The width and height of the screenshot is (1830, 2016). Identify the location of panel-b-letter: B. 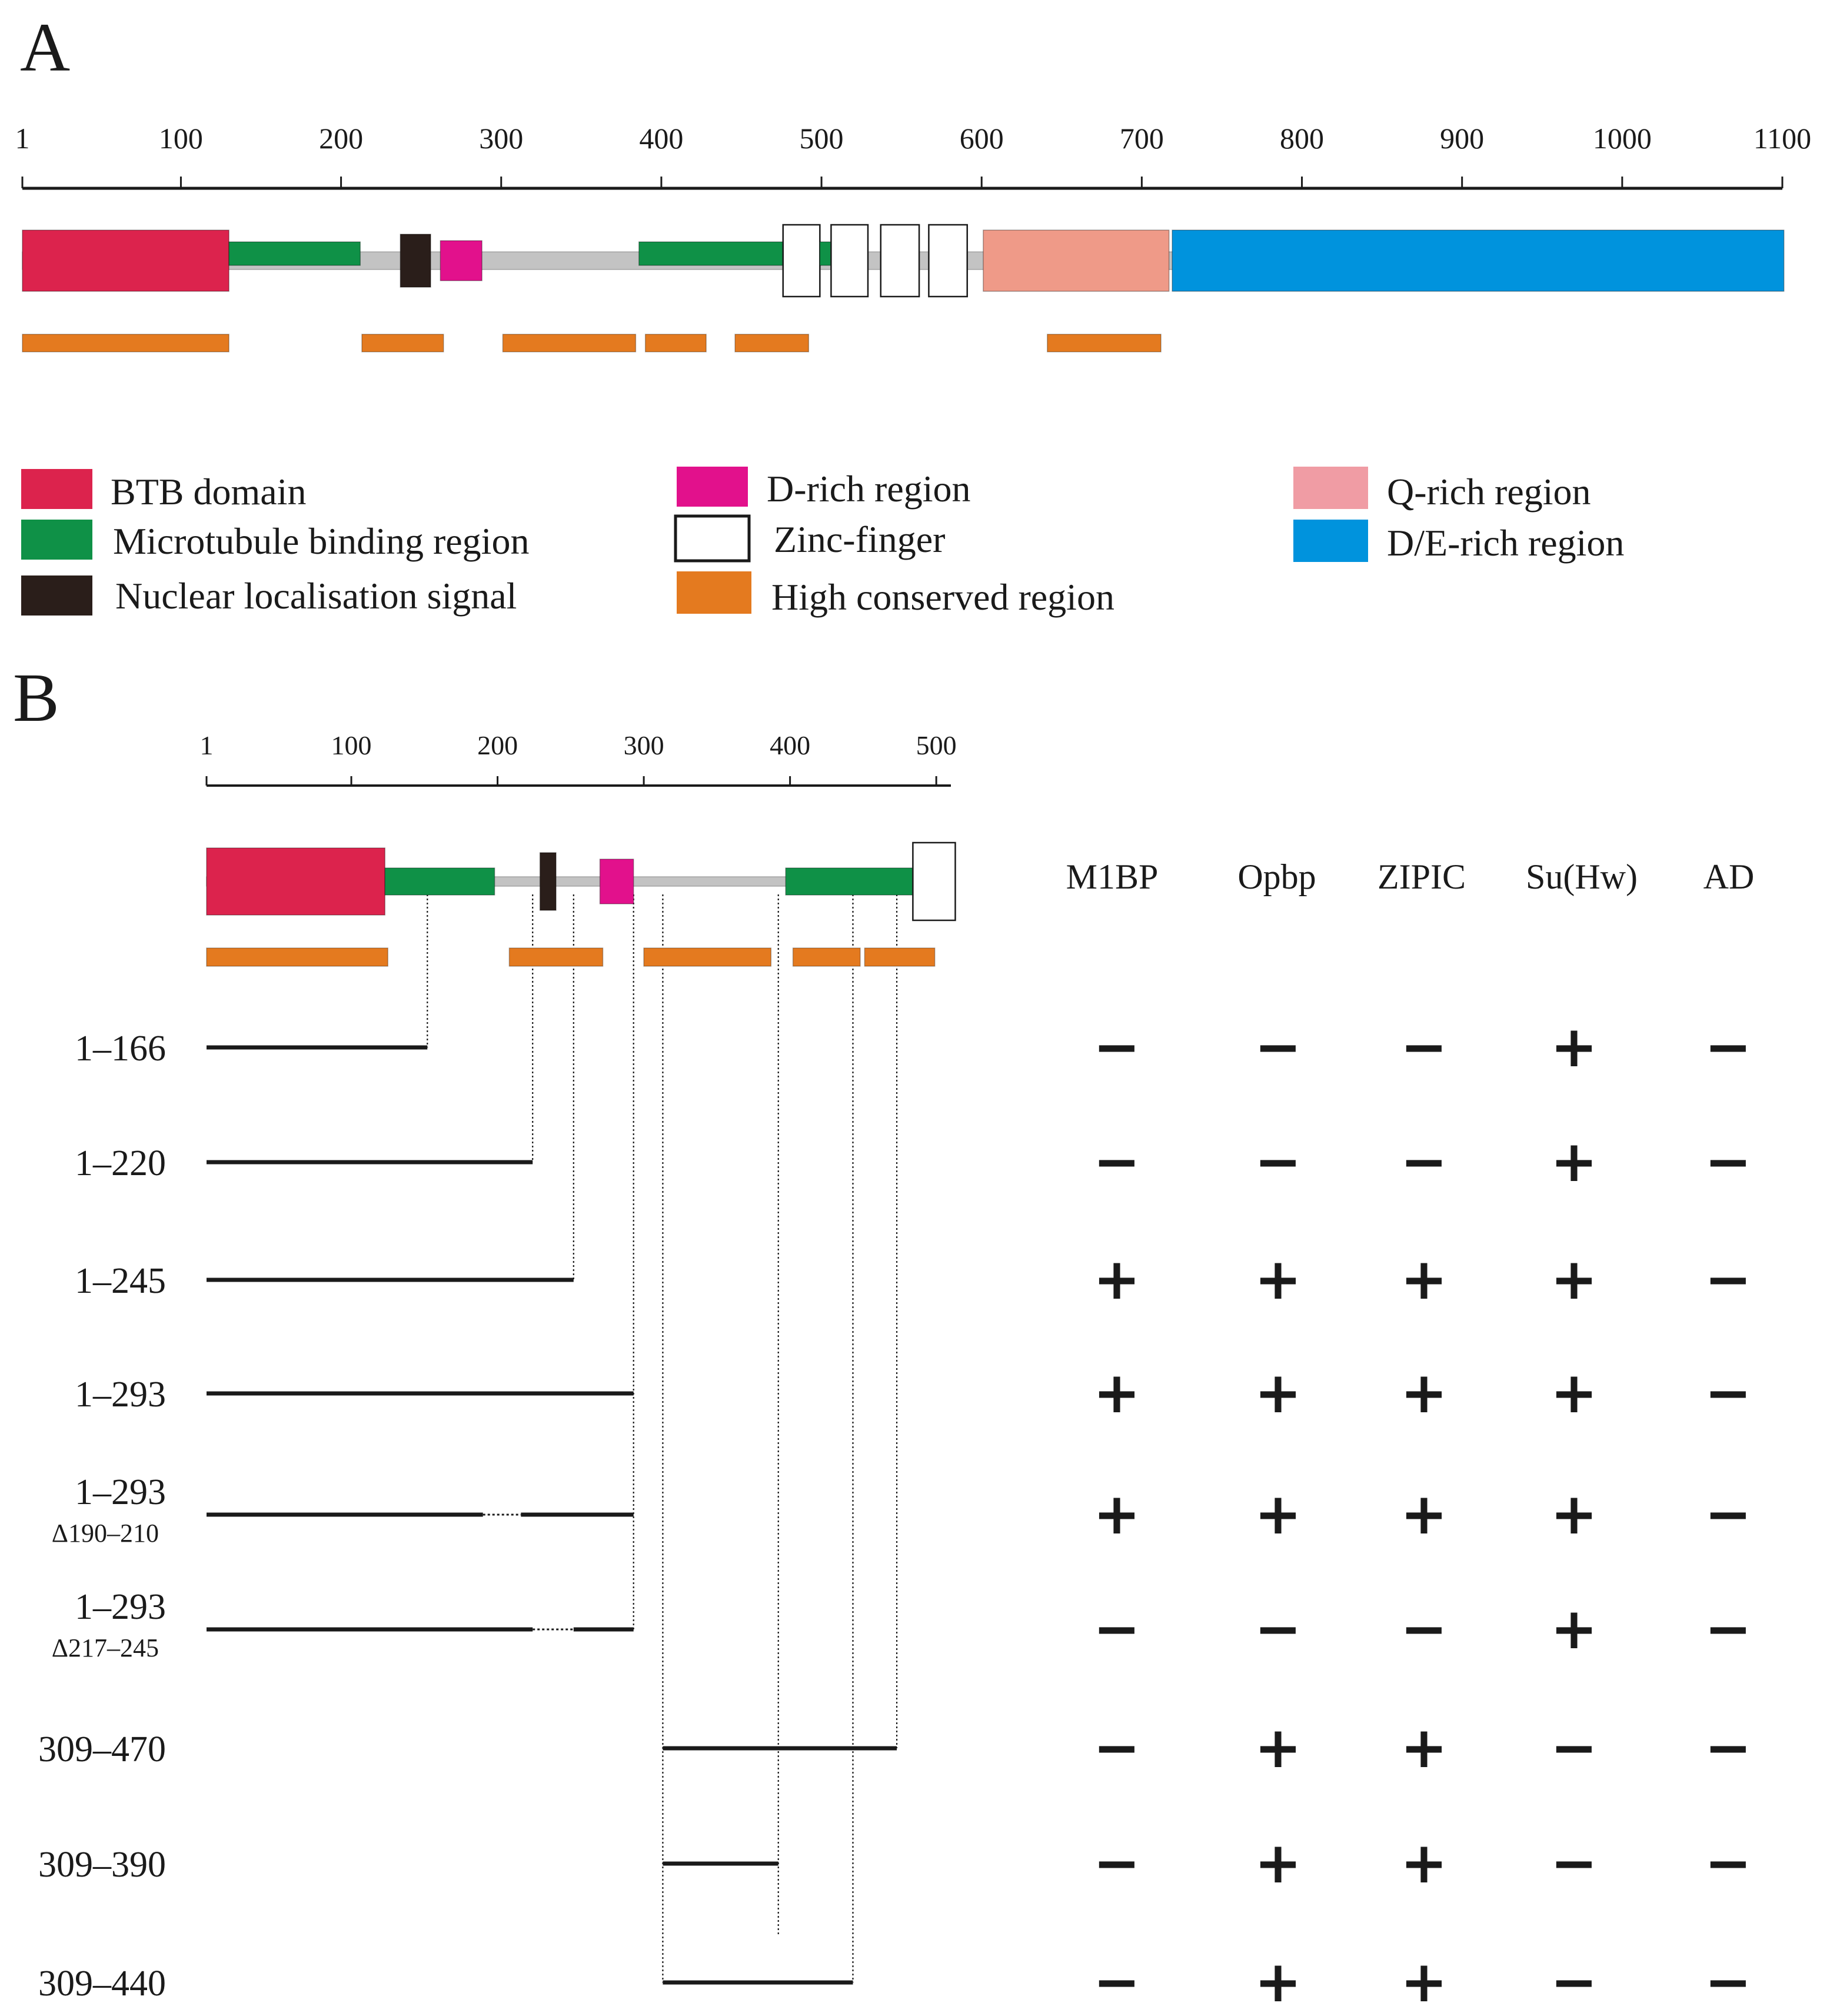
(36, 697).